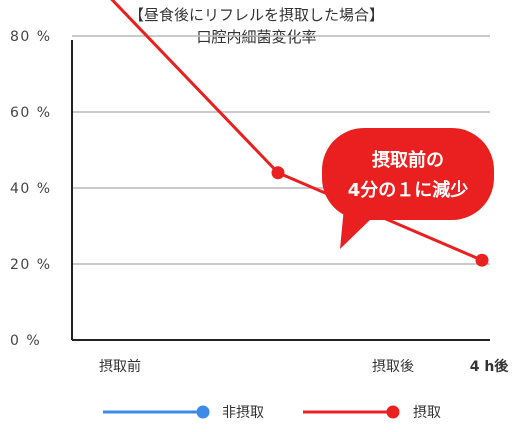 This screenshot has height=432, width=513. I want to click on legend-label: 非摂取, so click(243, 413).